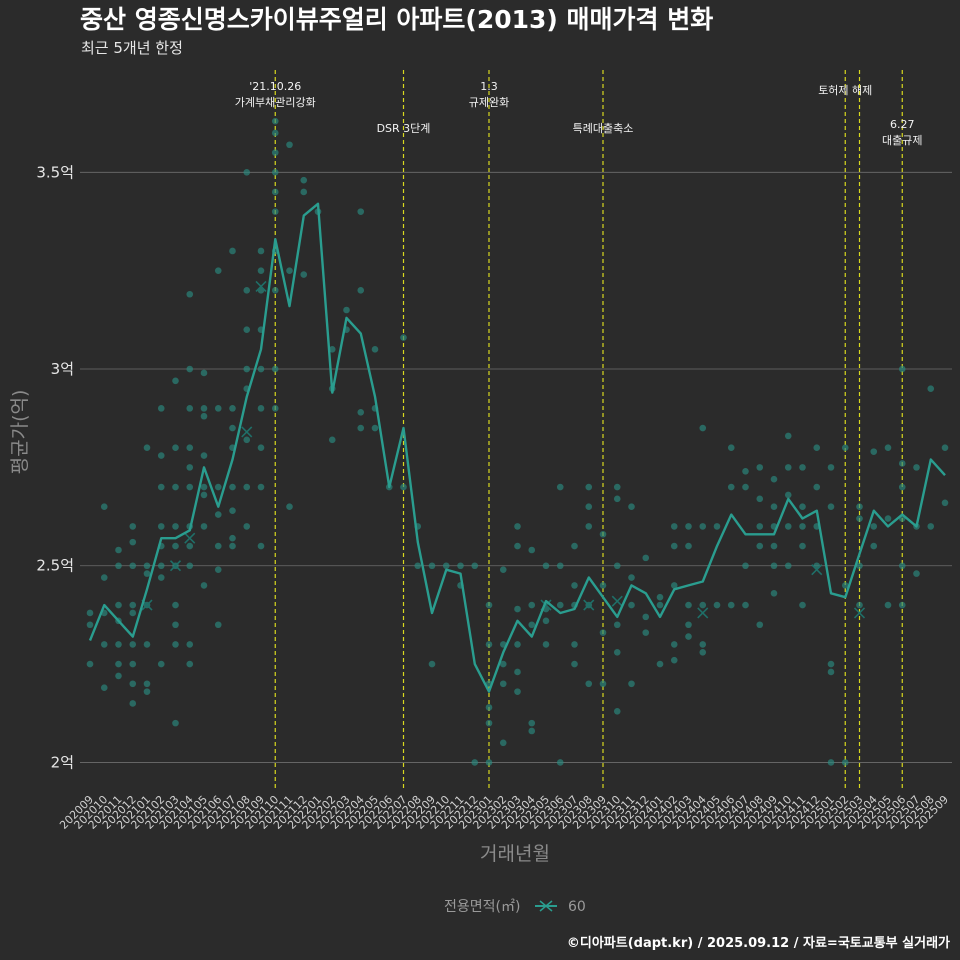 This screenshot has height=960, width=960. What do you see at coordinates (546, 906) in the screenshot?
I see `legend-x-swatch-b` at bounding box center [546, 906].